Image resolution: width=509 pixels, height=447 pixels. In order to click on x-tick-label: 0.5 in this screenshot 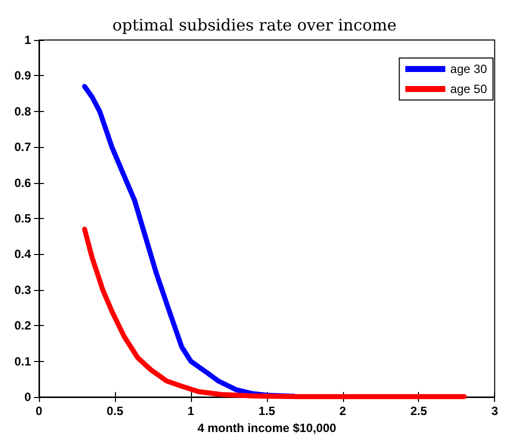, I will do `click(115, 411)`.